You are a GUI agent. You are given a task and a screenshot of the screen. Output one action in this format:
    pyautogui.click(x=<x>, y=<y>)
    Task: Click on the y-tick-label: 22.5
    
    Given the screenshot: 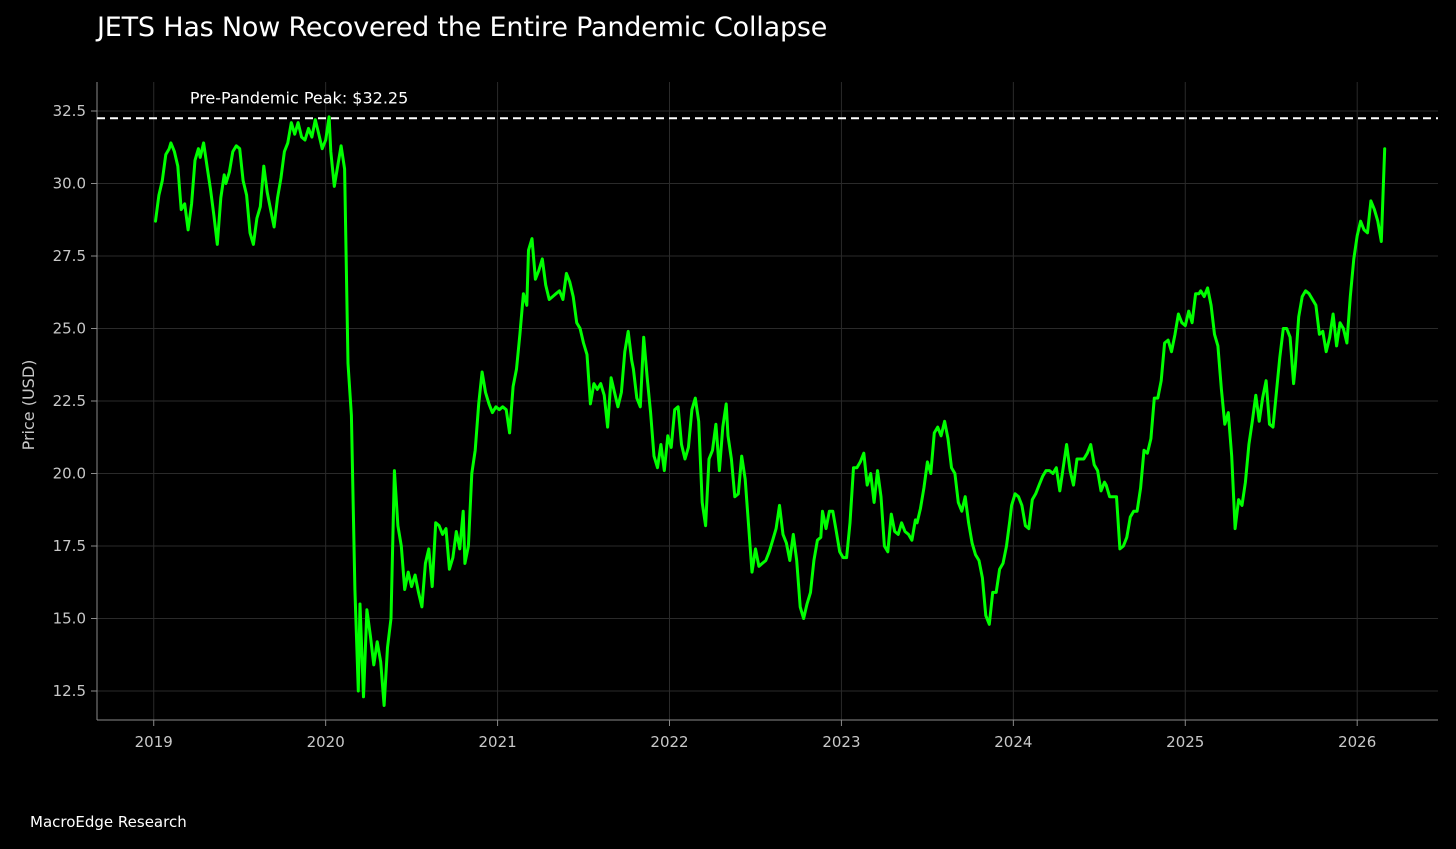 What is the action you would take?
    pyautogui.click(x=69, y=401)
    